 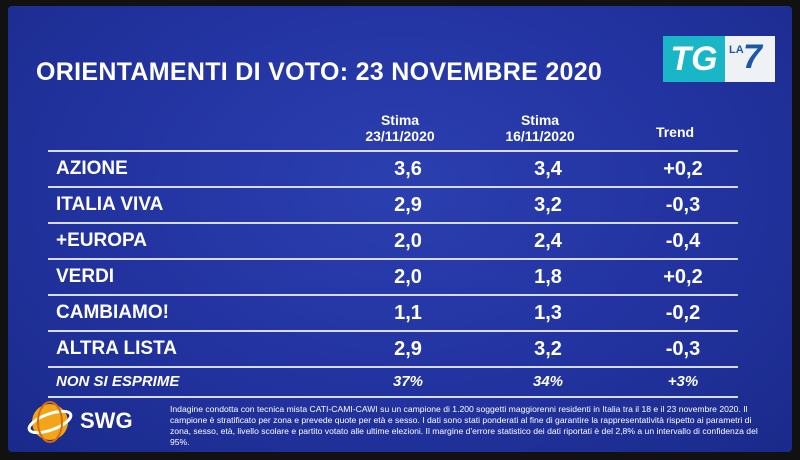 I want to click on party-name: +EUROPA, so click(x=101, y=240).